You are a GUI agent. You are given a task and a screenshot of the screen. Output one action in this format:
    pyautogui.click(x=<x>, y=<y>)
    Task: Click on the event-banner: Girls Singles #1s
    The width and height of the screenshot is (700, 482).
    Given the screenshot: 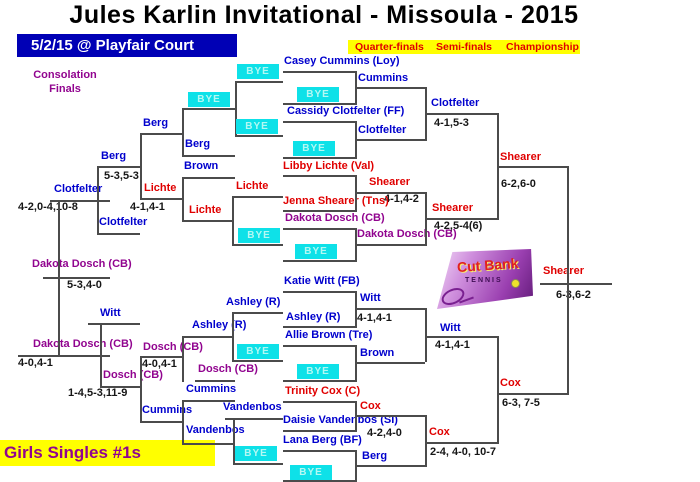 What is the action you would take?
    pyautogui.click(x=107, y=453)
    